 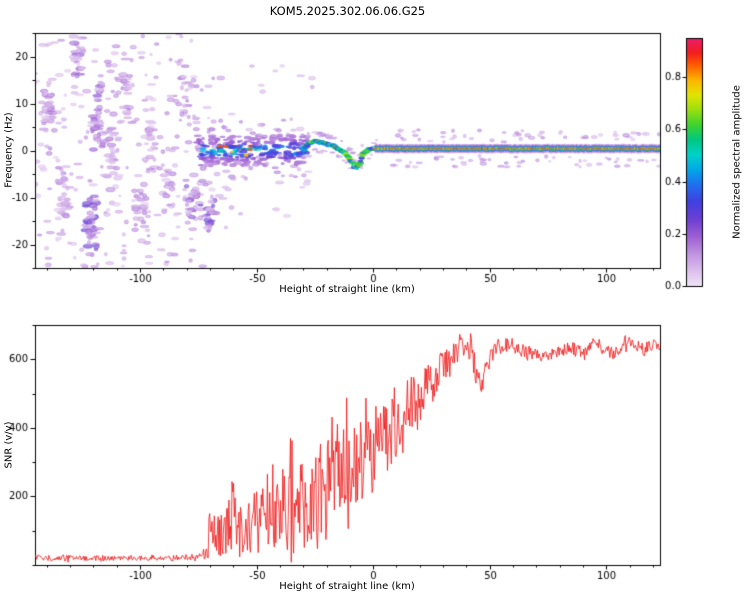 What do you see at coordinates (9, 445) in the screenshot?
I see `snr-ylabel: SNR (v/v)` at bounding box center [9, 445].